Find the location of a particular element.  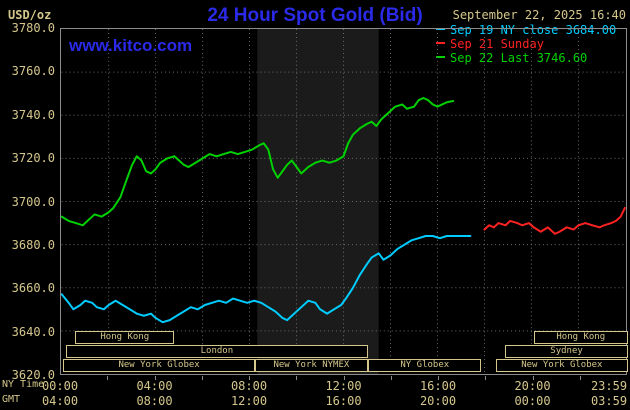

x-axis-label-gmt: 20:00 is located at coordinates (438, 401).